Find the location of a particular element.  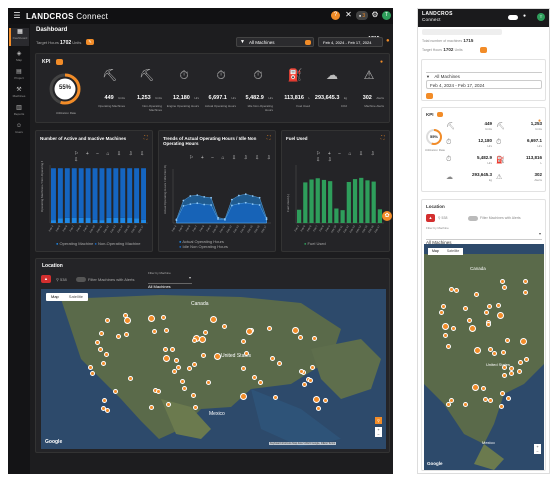

sidebar-item-reports: ▥ Reports is located at coordinates (19, 113).